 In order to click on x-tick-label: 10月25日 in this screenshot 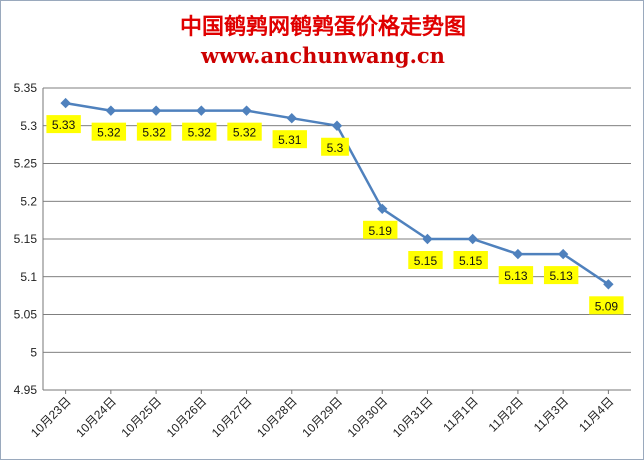, I will do `click(141, 417)`.